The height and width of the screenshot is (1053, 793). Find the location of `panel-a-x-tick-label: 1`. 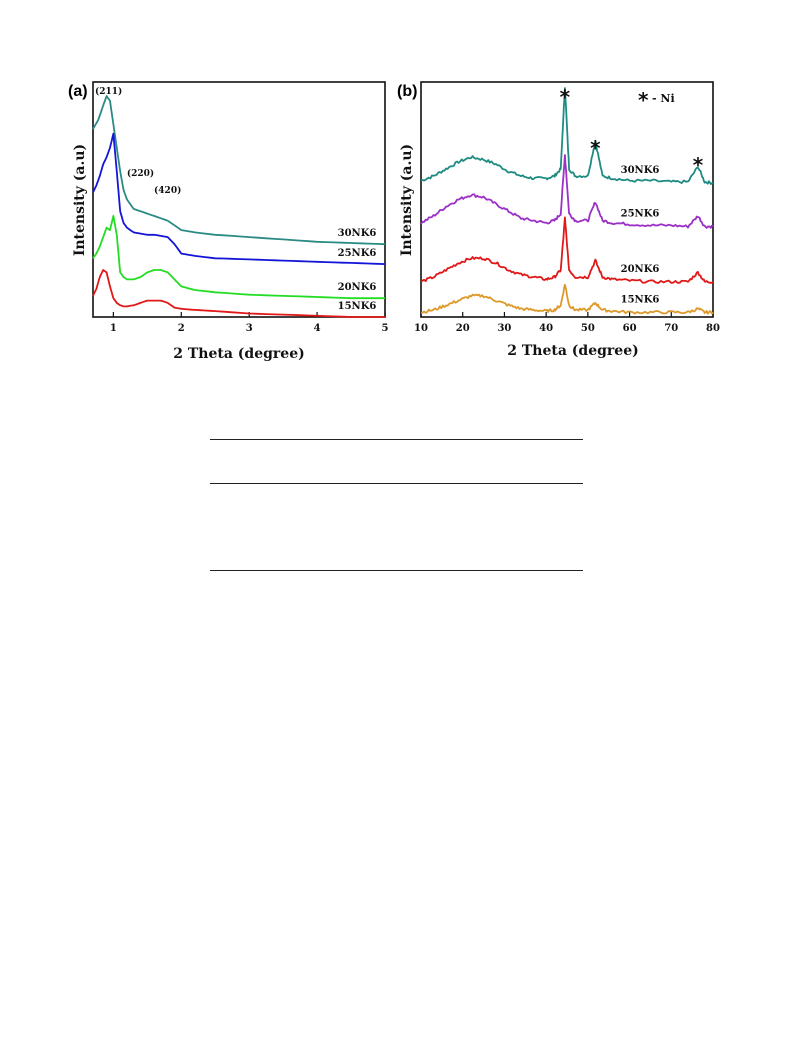

panel-a-x-tick-label: 1 is located at coordinates (113, 328).